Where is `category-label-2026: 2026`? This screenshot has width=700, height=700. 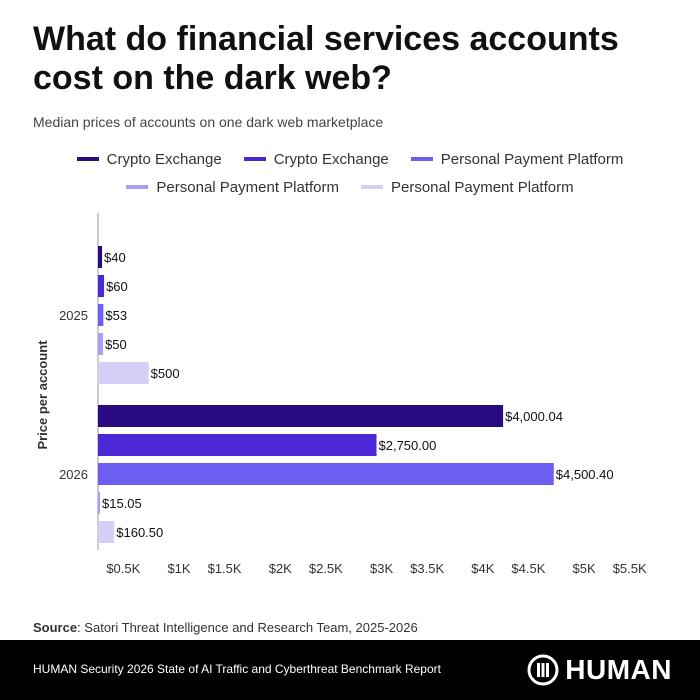
category-label-2026: 2026 is located at coordinates (73, 474).